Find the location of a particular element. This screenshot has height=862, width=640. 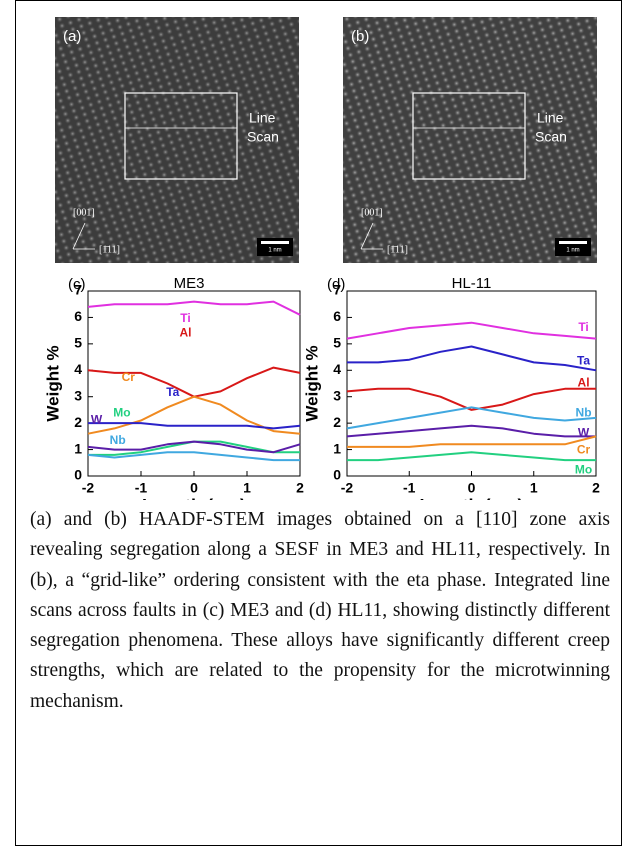

panel-label: (a) is located at coordinates (72, 36).